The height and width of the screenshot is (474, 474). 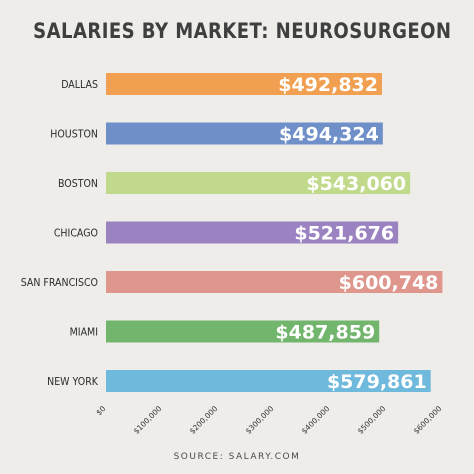 What do you see at coordinates (74, 134) in the screenshot?
I see `category-label: HOUSTON` at bounding box center [74, 134].